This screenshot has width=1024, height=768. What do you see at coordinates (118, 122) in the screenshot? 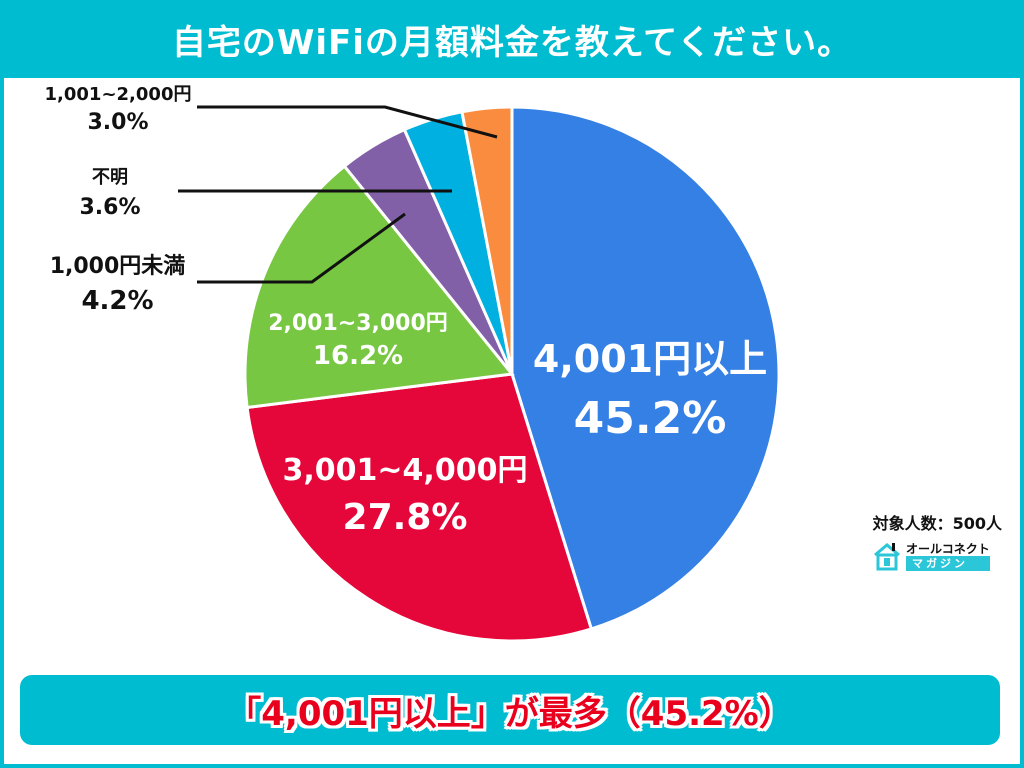
I see `label-pct: 3.0%` at bounding box center [118, 122].